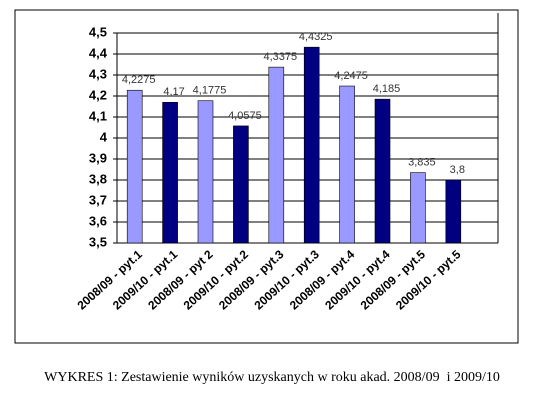 The image size is (544, 403). What do you see at coordinates (210, 91) in the screenshot?
I see `value-label: 4,1775` at bounding box center [210, 91].